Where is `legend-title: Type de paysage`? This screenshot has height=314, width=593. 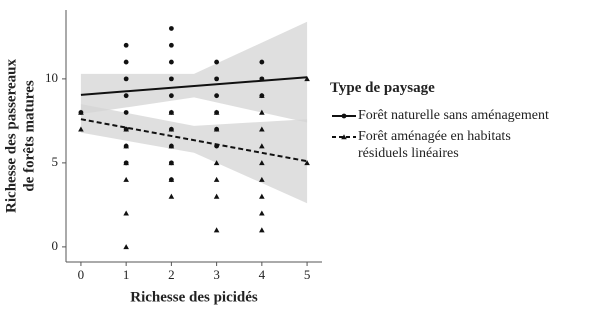 legend-title: Type de paysage is located at coordinates (382, 88).